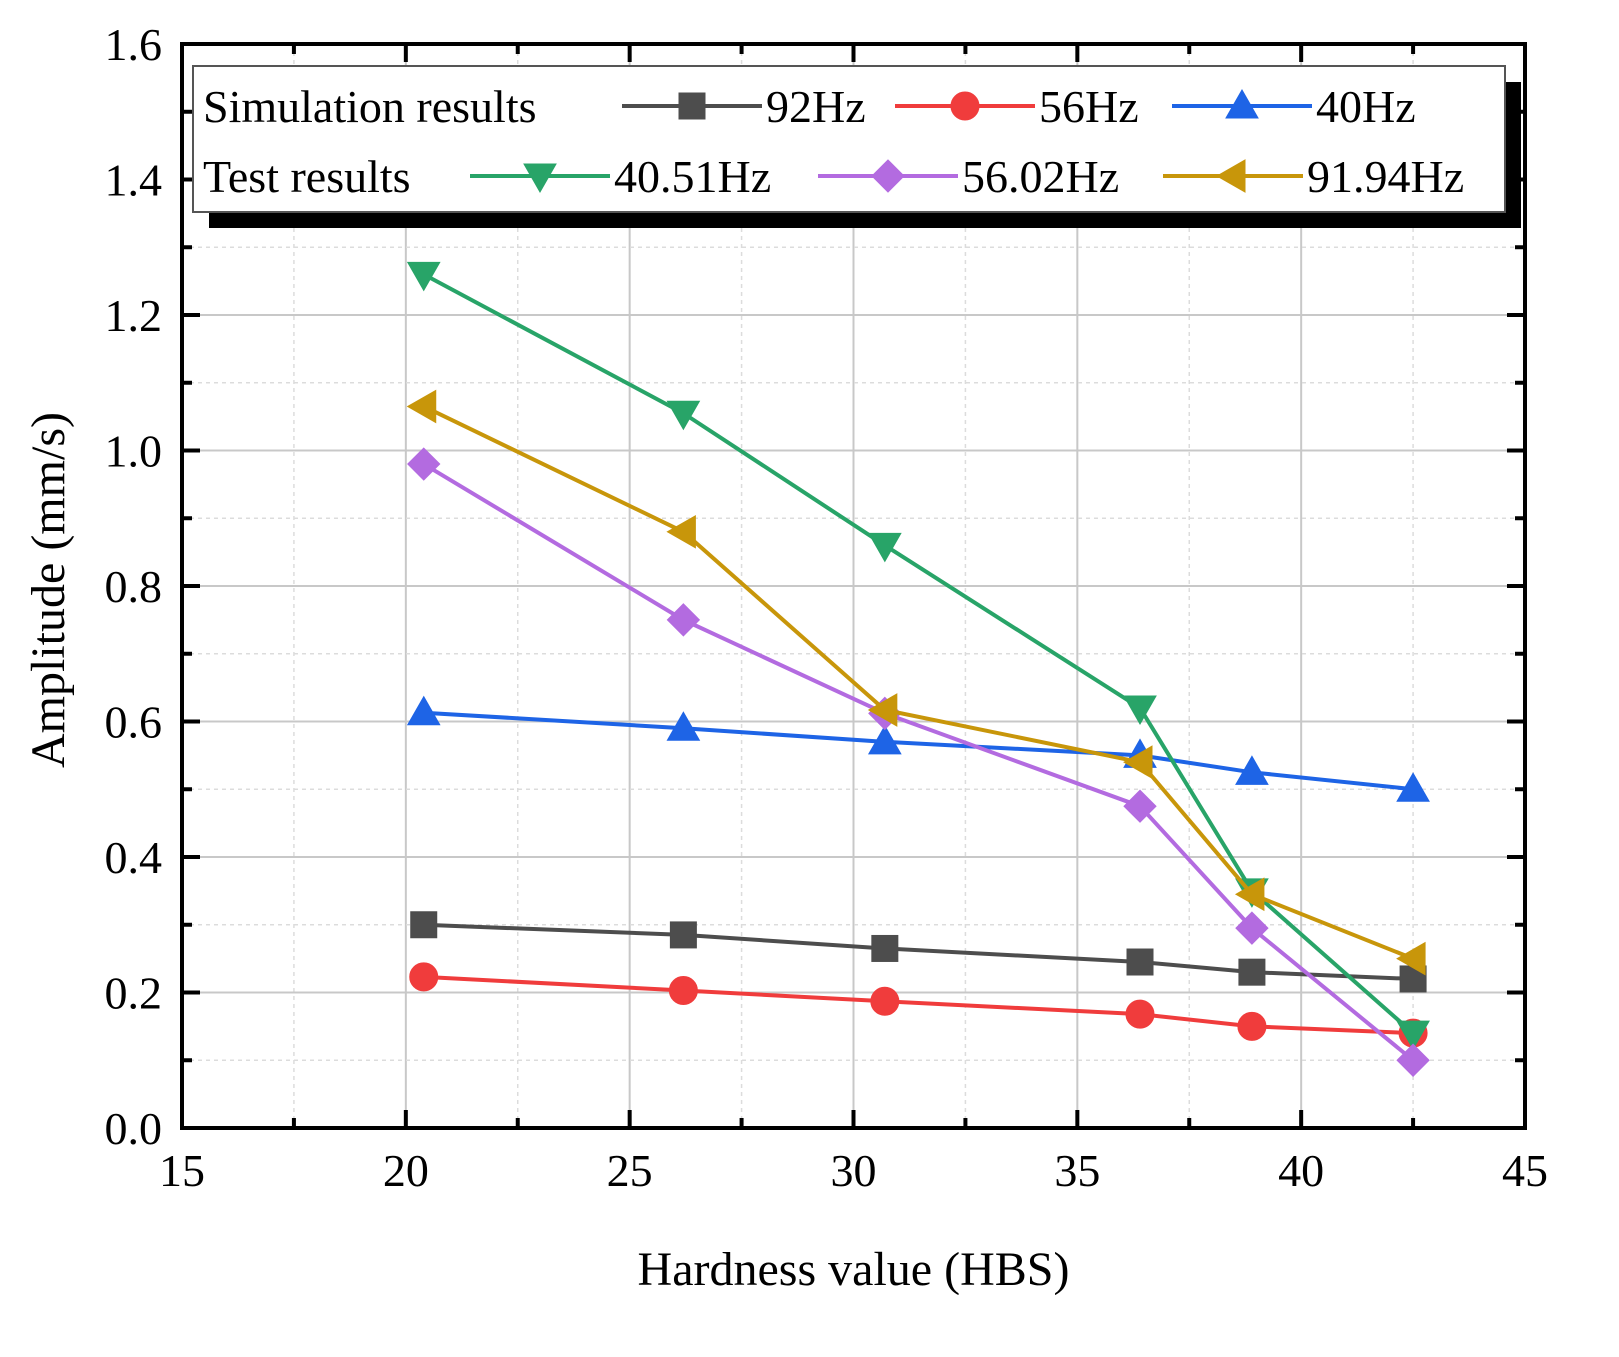  What do you see at coordinates (854, 1170) in the screenshot?
I see `x-tick-label: 30` at bounding box center [854, 1170].